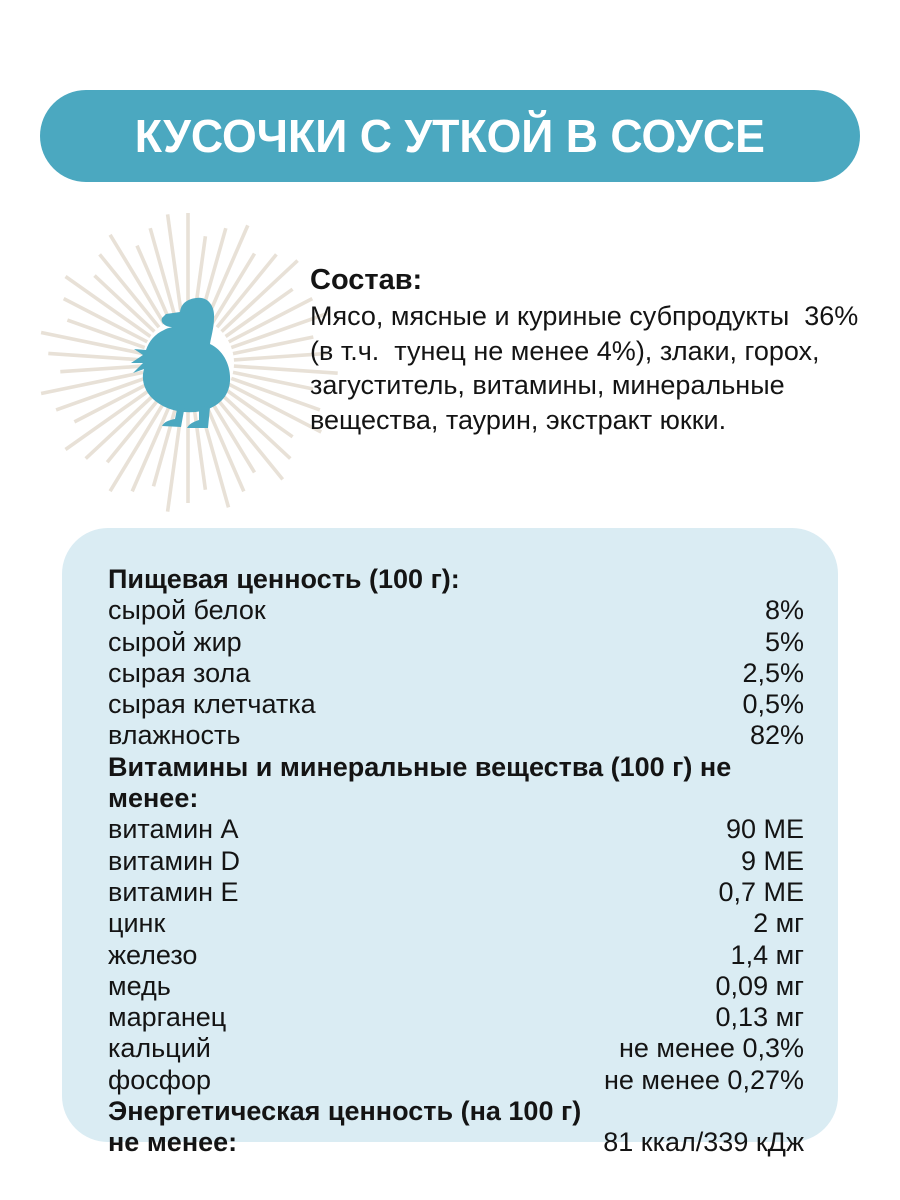 Image resolution: width=900 pixels, height=1200 pixels. What do you see at coordinates (759, 985) in the screenshot?
I see `nutrient-value: 0,09 мг` at bounding box center [759, 985].